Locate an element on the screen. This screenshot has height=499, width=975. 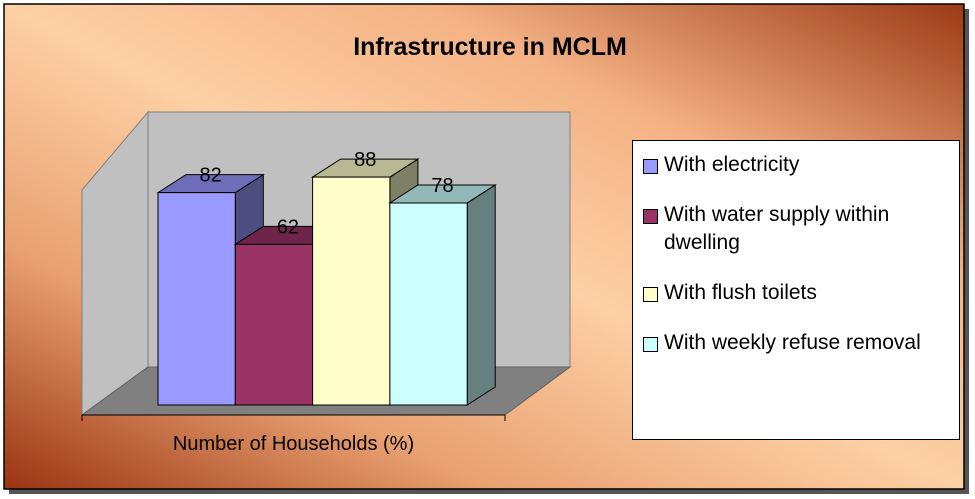
legend-entry: With flush toilets is located at coordinates (798, 293).